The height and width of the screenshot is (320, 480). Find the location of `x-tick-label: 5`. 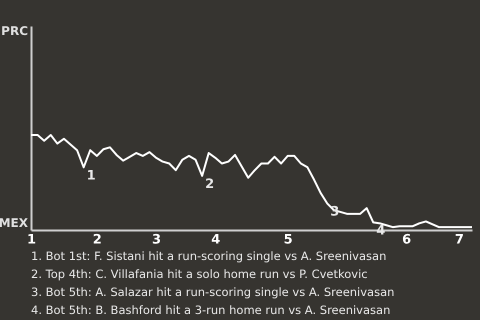

x-tick-label: 5 is located at coordinates (288, 240).